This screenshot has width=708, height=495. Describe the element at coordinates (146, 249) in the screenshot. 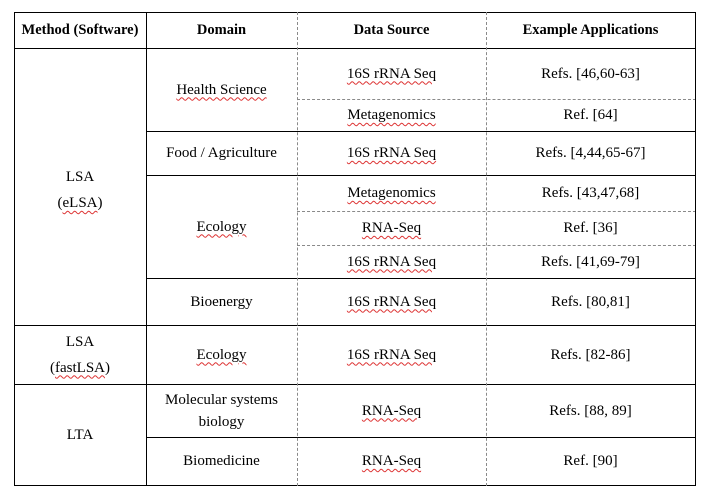

I see `column-divider` at that location.